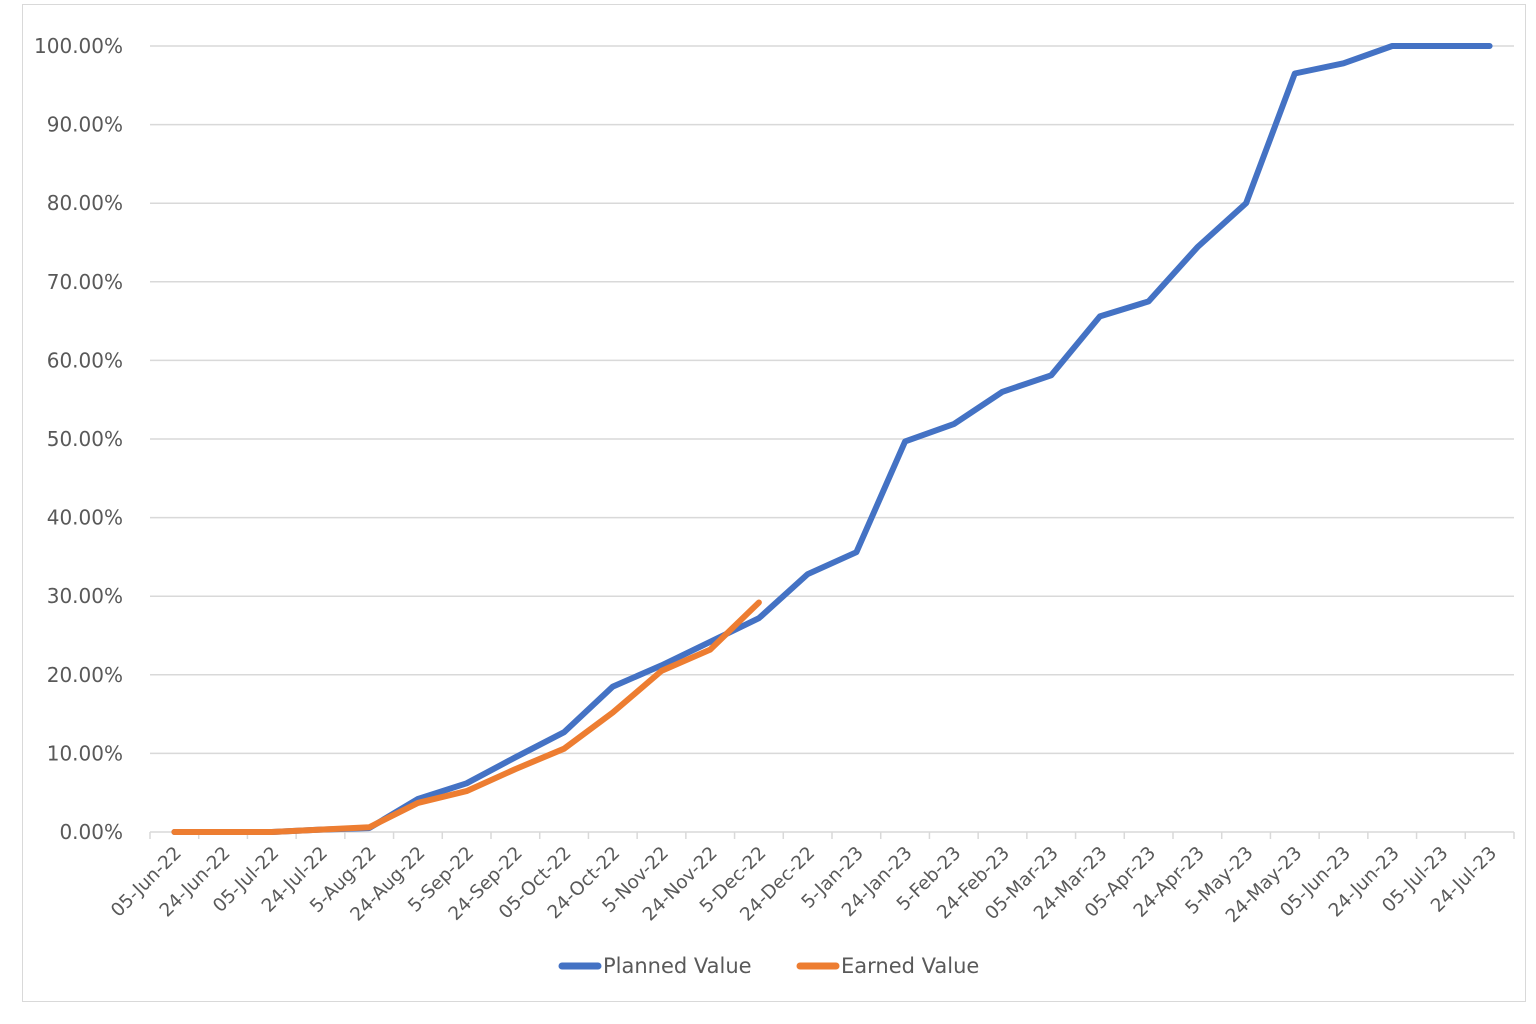 This screenshot has width=1536, height=1024. What do you see at coordinates (85, 596) in the screenshot?
I see `y-tick-label: 30.00%` at bounding box center [85, 596].